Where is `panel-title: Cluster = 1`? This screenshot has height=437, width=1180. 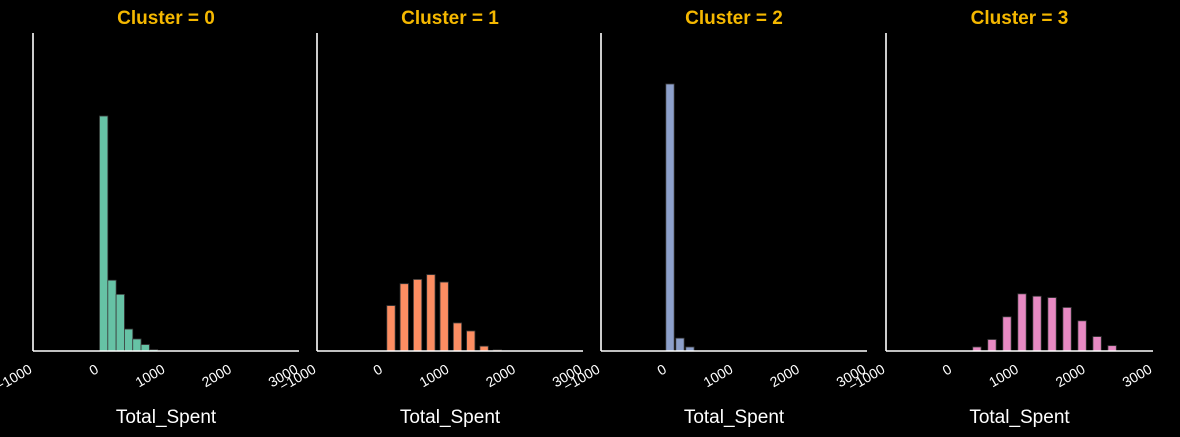 panel-title: Cluster = 1 is located at coordinates (450, 18).